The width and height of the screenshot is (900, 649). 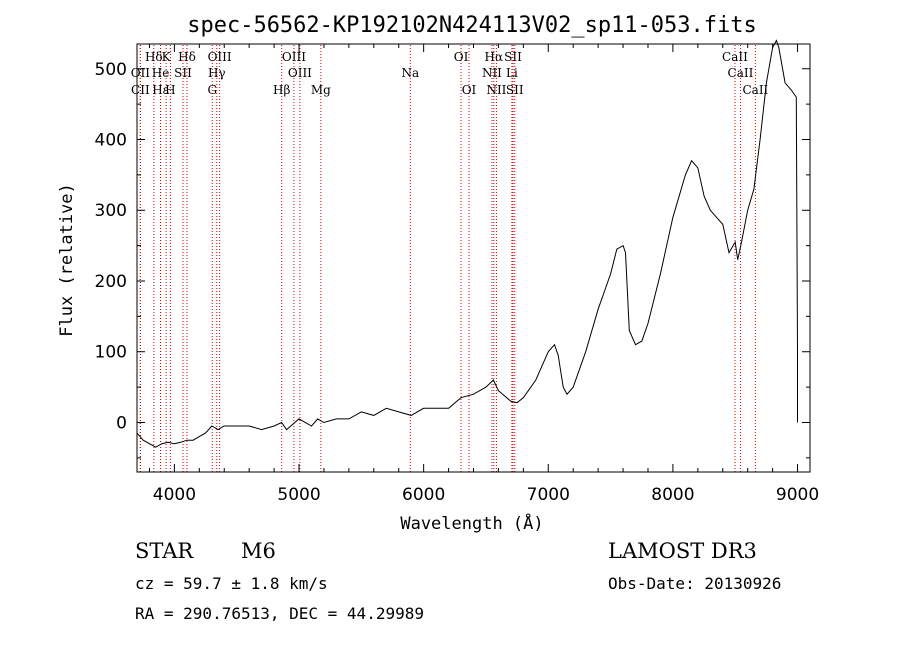 I want to click on spectral-line-label: Hα, so click(x=494, y=57).